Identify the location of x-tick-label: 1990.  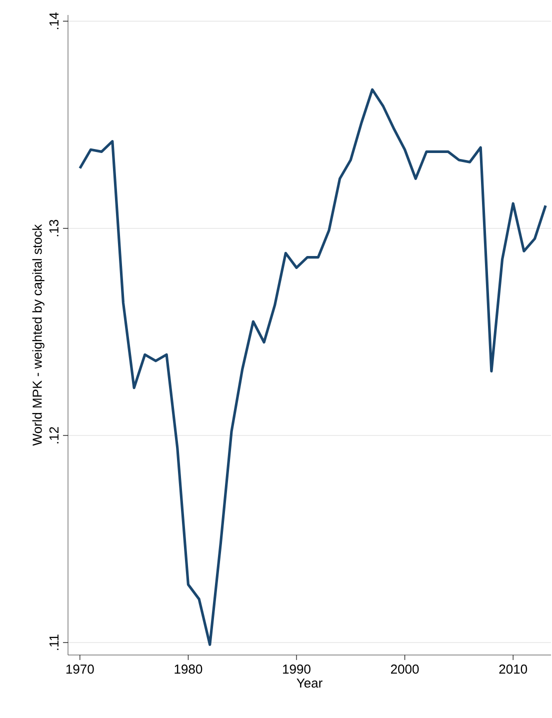
(296, 669).